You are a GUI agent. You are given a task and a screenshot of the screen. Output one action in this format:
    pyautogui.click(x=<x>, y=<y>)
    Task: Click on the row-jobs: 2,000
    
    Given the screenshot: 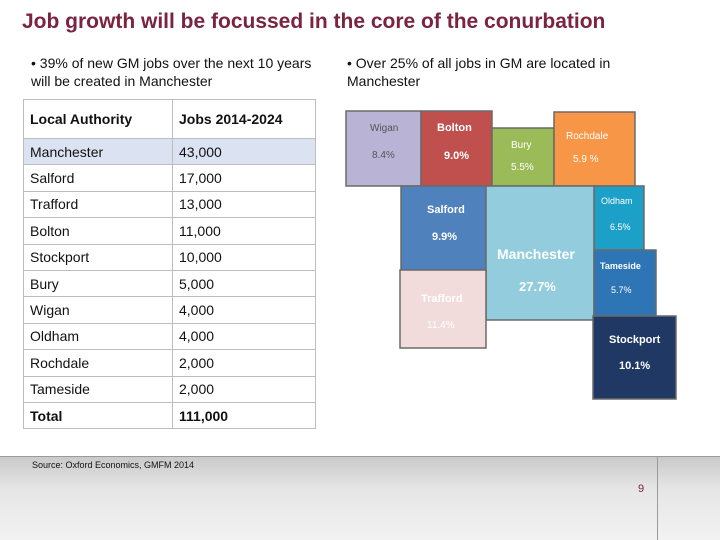 What is the action you would take?
    pyautogui.click(x=244, y=389)
    